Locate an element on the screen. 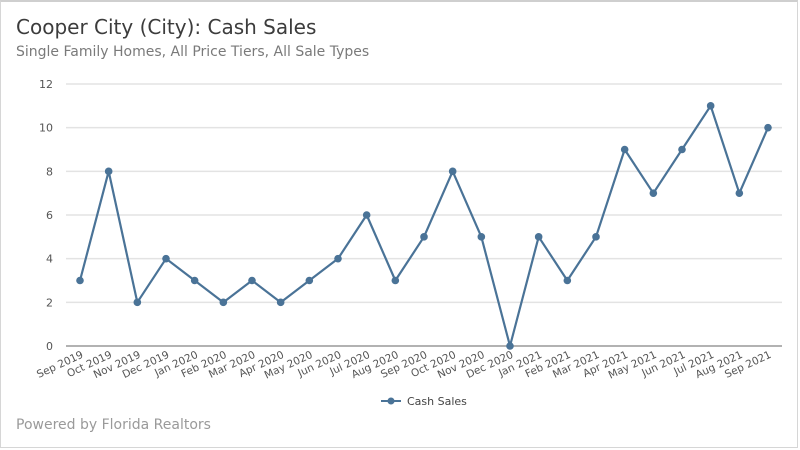  y-tick-label: 2 is located at coordinates (49, 302).